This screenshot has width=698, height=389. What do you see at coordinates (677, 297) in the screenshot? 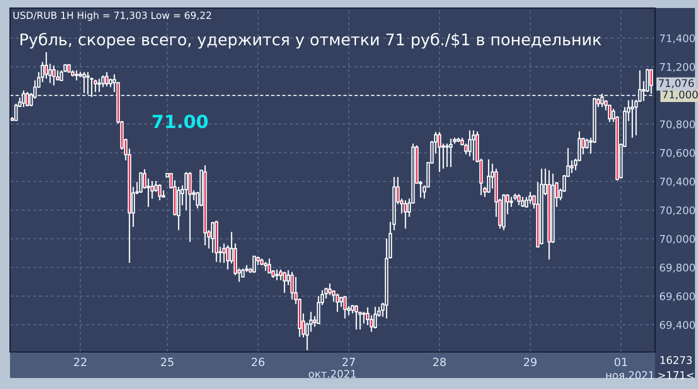
I see `y-tick-label: 69,600` at bounding box center [677, 297].